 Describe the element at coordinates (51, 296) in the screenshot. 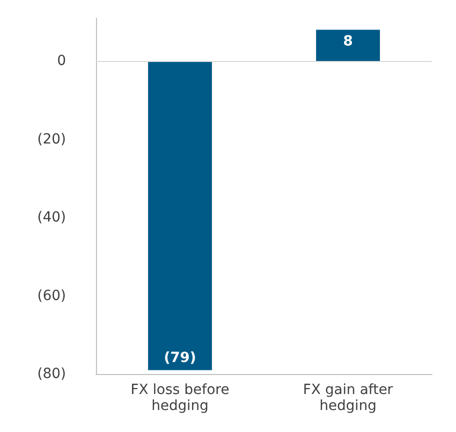

I see `y-tick-label: (60)` at that location.